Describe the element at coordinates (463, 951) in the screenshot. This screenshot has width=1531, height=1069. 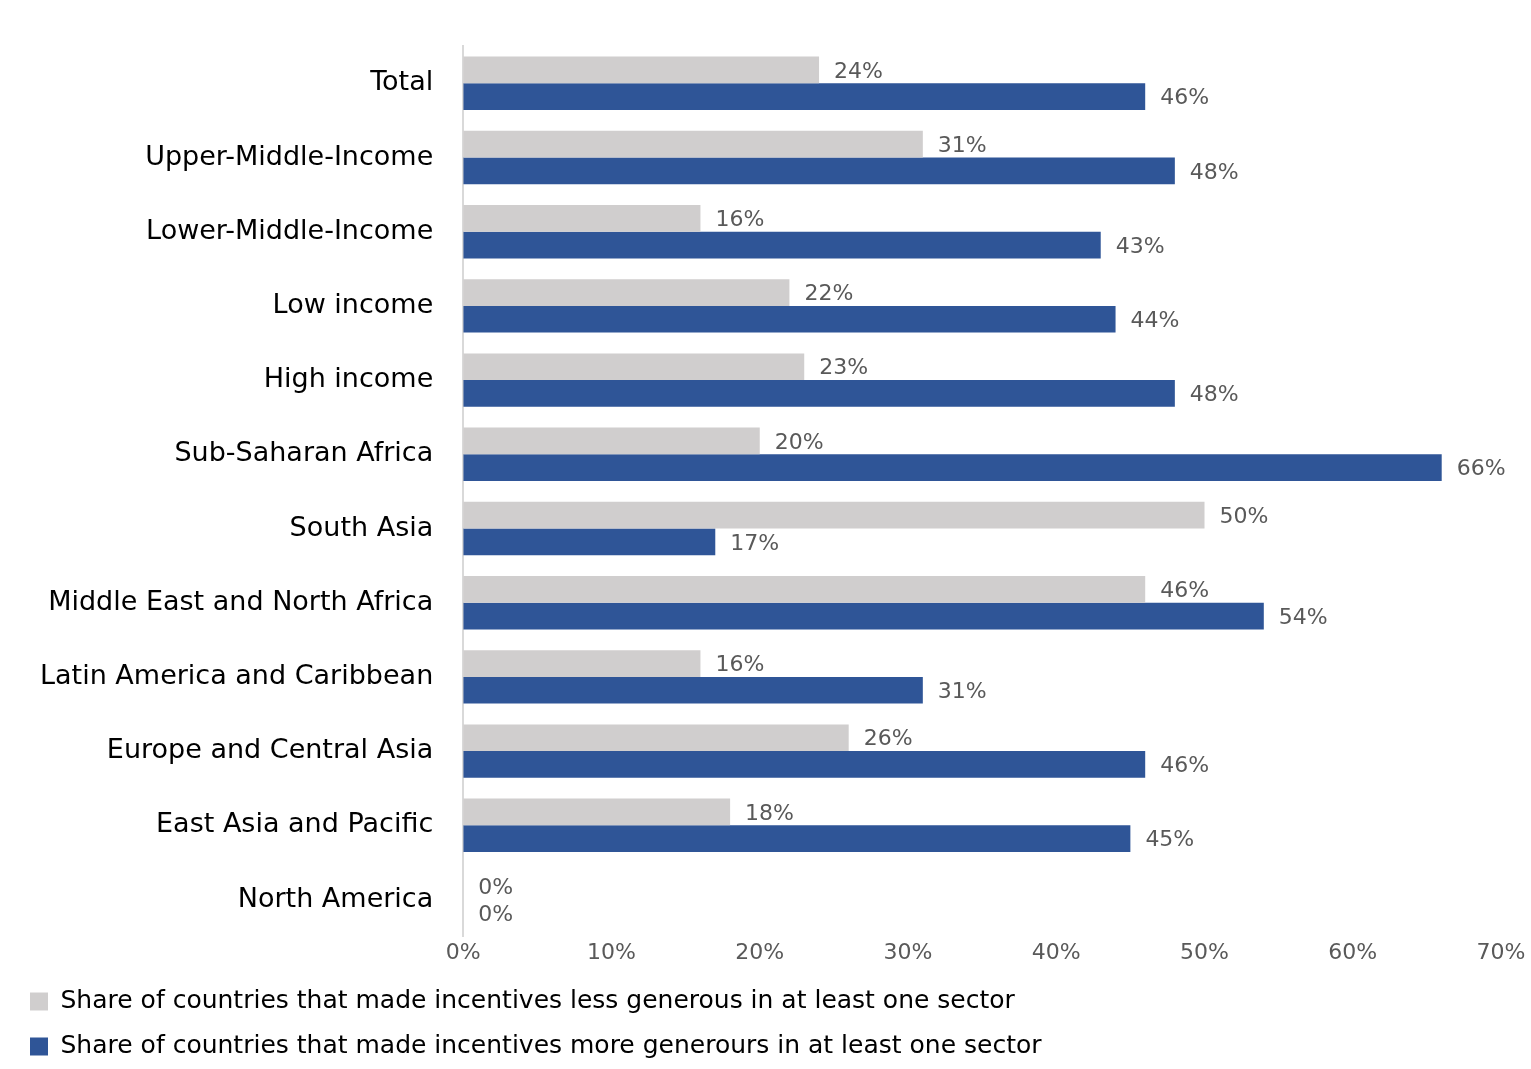
I see `x-tick-label: 0%` at that location.